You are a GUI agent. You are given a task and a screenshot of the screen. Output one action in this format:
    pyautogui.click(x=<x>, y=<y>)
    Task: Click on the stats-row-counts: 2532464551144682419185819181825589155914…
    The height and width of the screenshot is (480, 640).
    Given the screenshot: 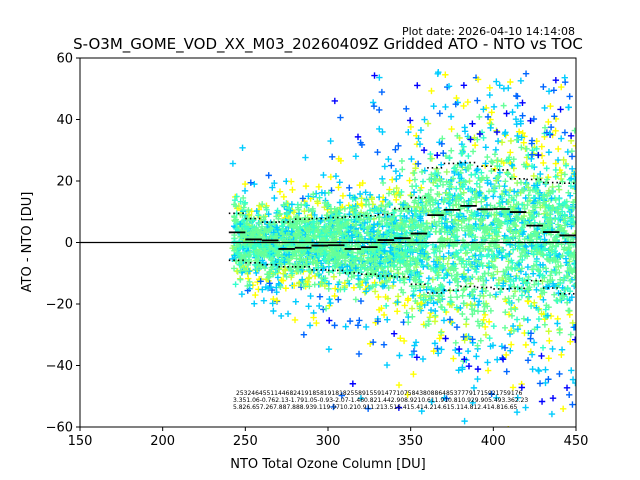 What is the action you would take?
    pyautogui.click(x=379, y=393)
    